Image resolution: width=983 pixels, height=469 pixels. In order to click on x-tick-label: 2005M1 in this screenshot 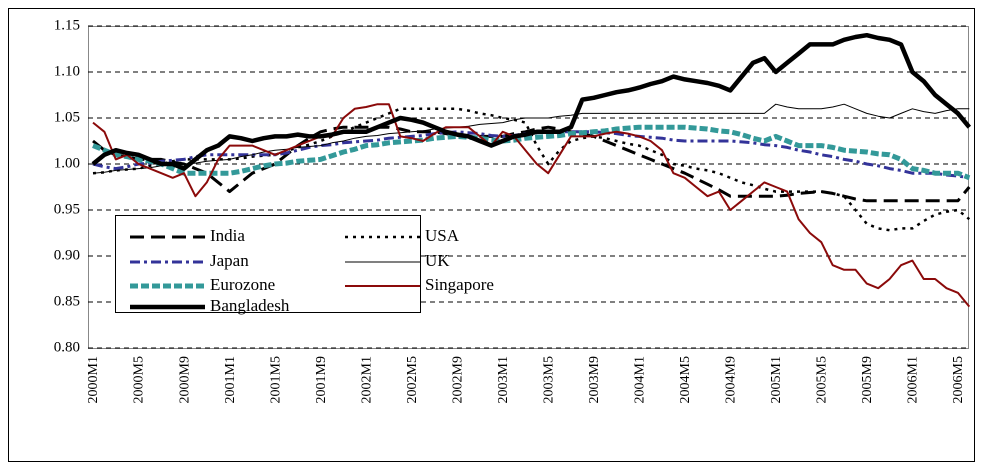, I will do `click(776, 379)`.